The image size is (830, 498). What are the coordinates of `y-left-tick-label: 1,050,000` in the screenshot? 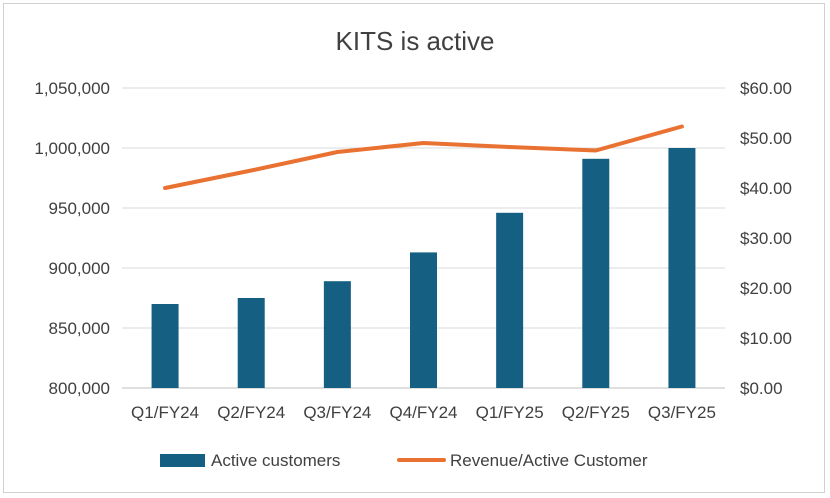 It's located at (72, 88).